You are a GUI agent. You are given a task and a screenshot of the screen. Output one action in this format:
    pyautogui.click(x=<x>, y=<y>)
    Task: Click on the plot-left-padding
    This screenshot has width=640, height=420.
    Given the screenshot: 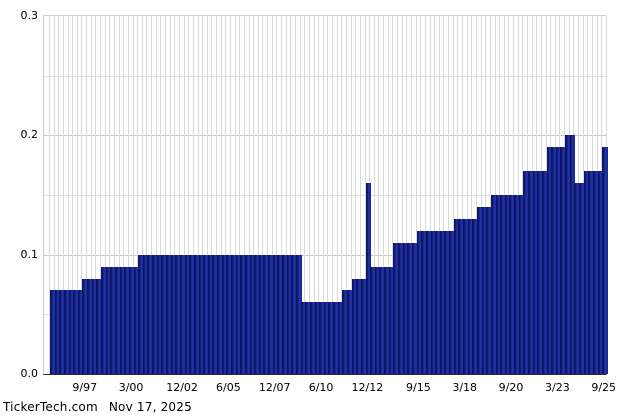 What is the action you would take?
    pyautogui.click(x=47, y=195)
    